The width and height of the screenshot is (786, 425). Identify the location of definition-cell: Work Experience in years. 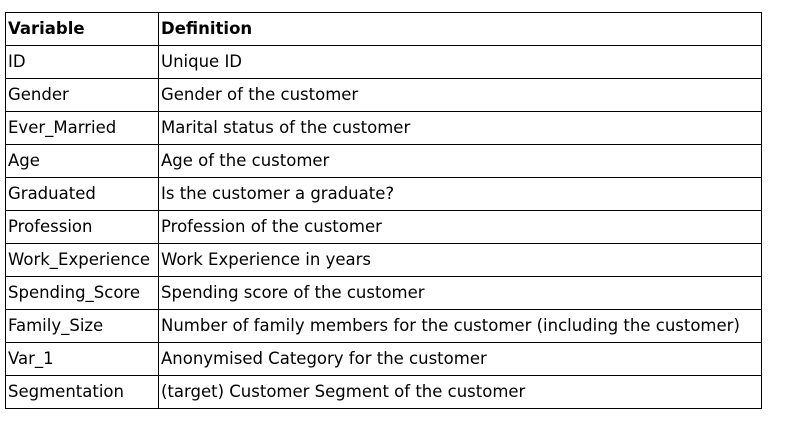
(460, 260).